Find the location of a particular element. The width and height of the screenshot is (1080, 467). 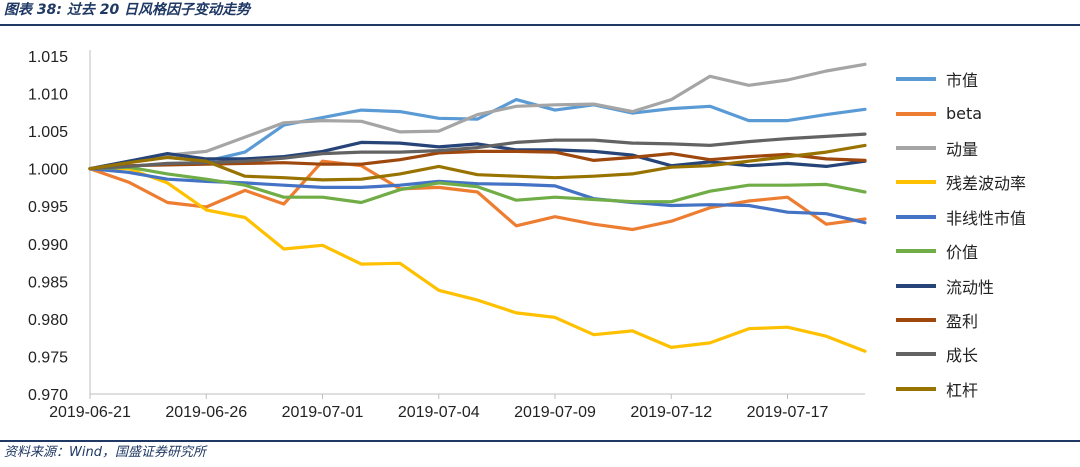

caption-rule is located at coordinates (540, 25).